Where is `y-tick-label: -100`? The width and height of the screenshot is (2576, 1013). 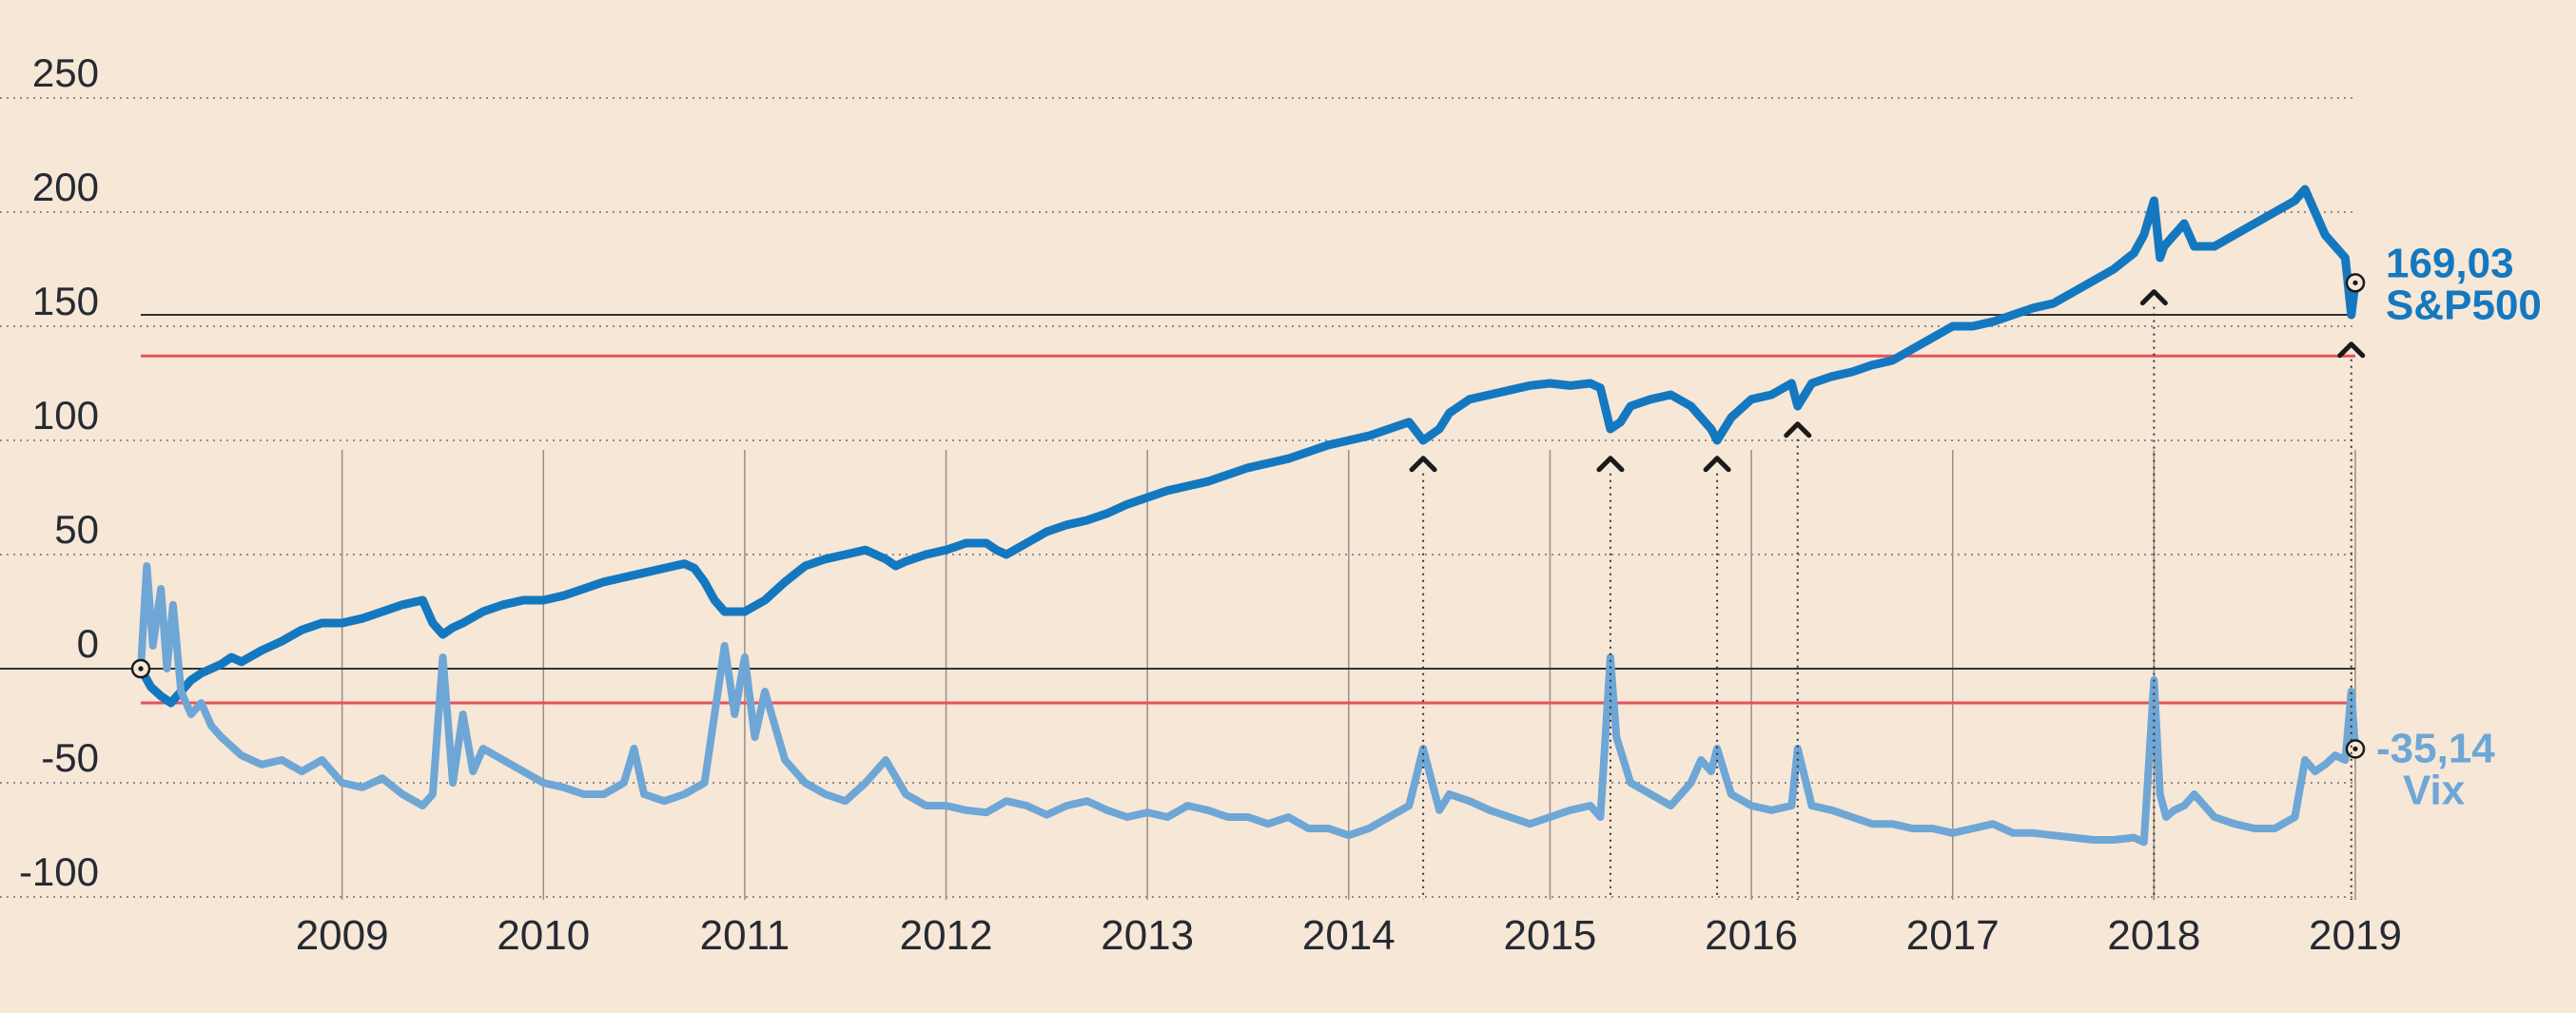
y-tick-label: -100 is located at coordinates (59, 872).